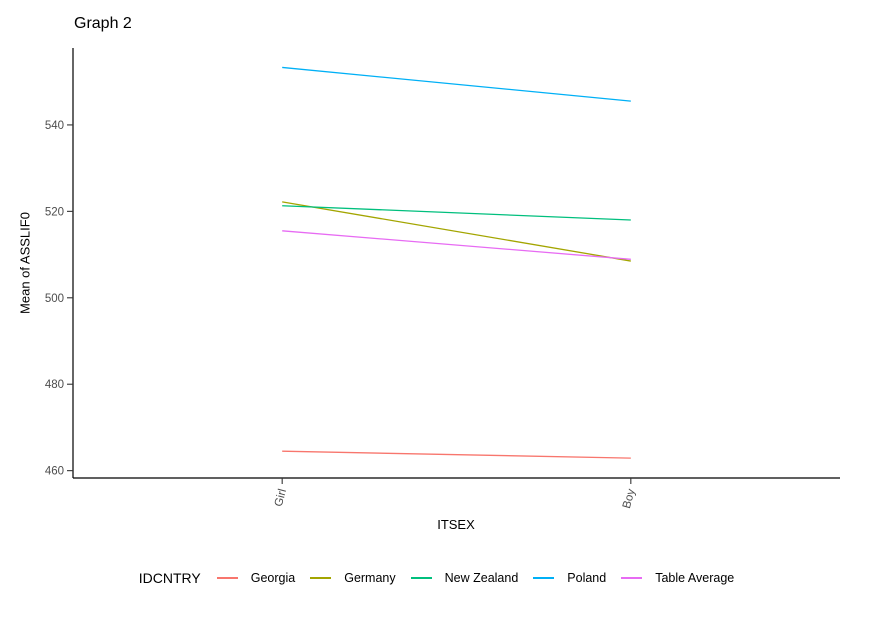 This screenshot has height=618, width=873. What do you see at coordinates (103, 23) in the screenshot?
I see `chart-title: Graph 2` at bounding box center [103, 23].